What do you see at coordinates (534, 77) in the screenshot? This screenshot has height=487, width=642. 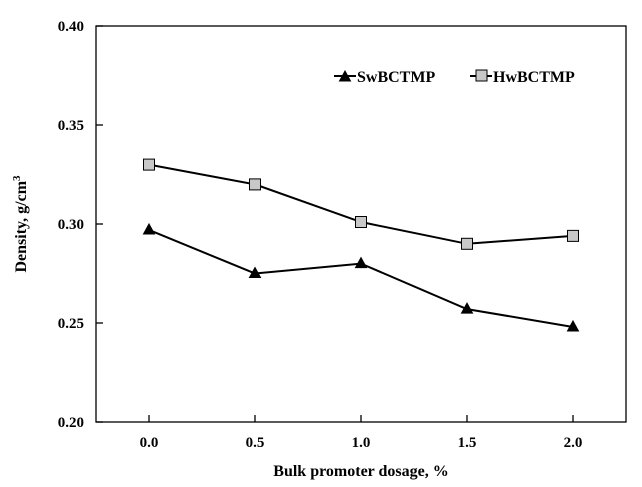 I see `legend-label-hwbctmp: HwBCTMP` at bounding box center [534, 77].